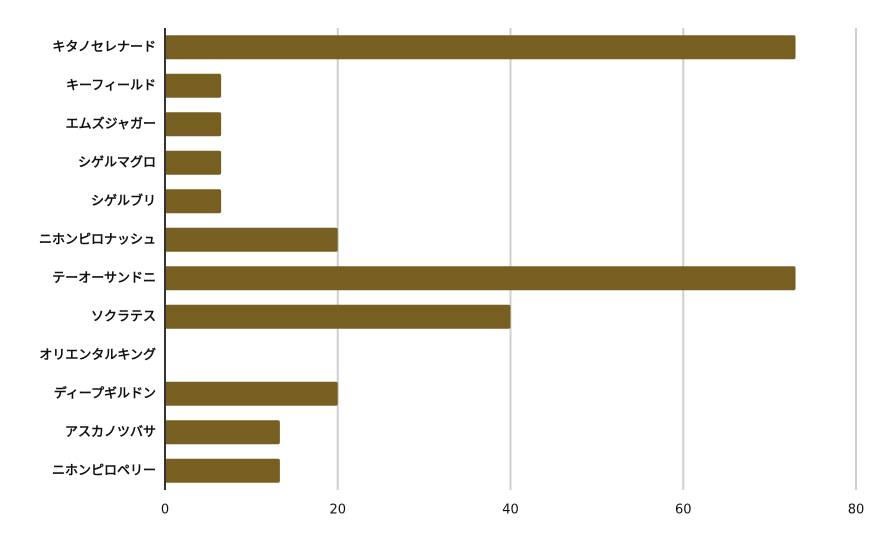  I want to click on y-tick-label: シゲルブリ, so click(123, 201).